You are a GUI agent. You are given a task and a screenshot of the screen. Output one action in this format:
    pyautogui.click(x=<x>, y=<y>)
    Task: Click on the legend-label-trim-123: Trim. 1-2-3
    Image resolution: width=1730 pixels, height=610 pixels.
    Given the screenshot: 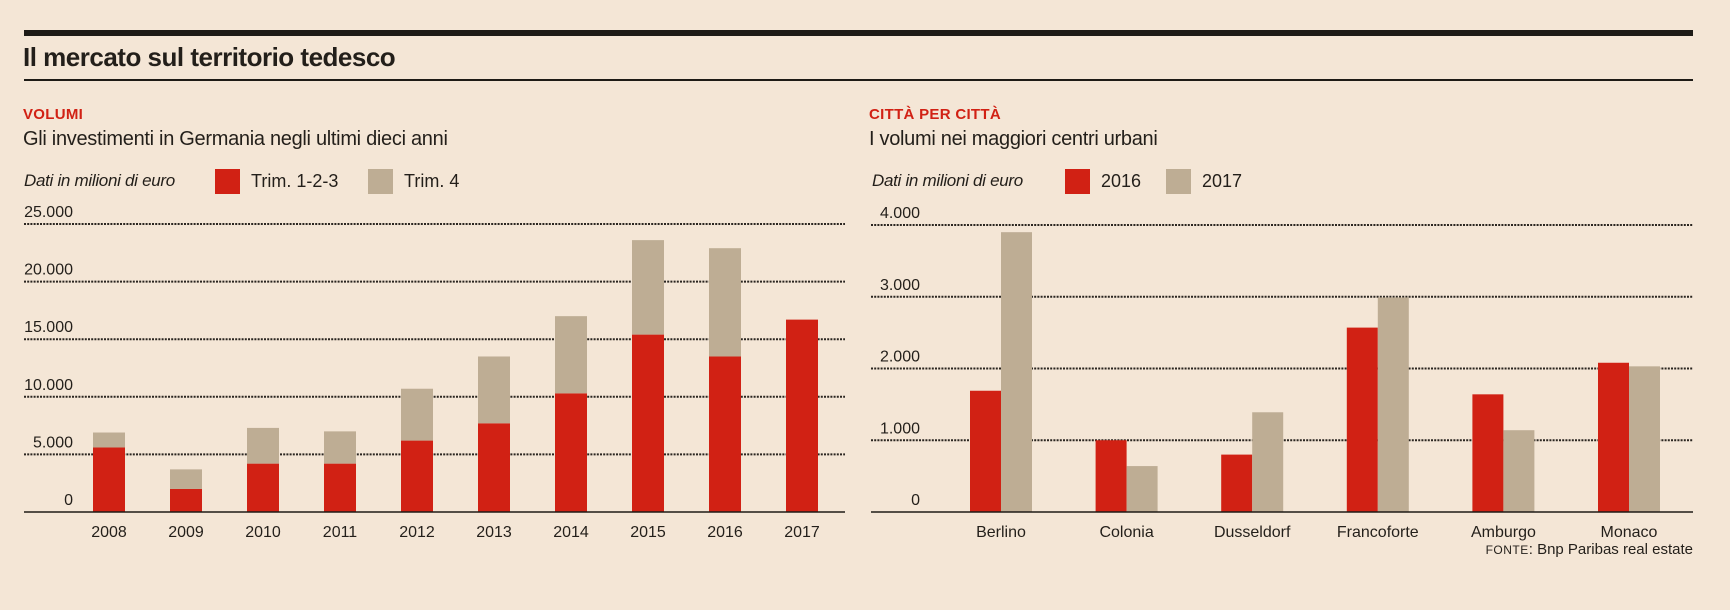 What is the action you would take?
    pyautogui.click(x=295, y=181)
    